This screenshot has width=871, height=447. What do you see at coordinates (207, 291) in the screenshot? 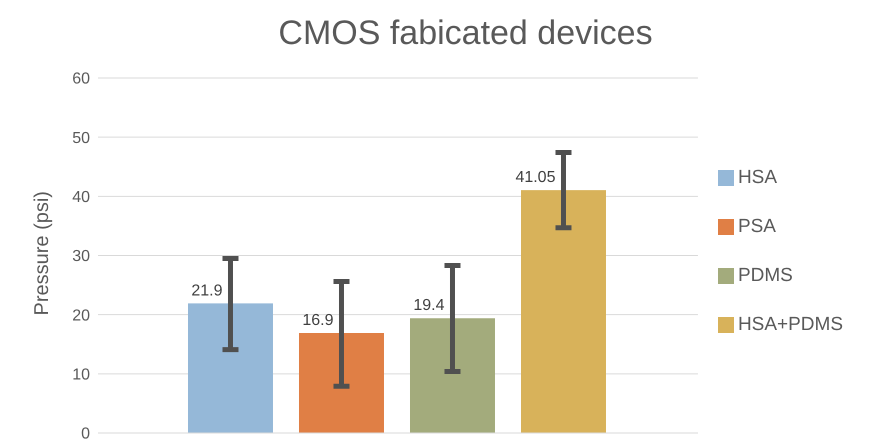
I see `data-label: 21.9` at bounding box center [207, 291].